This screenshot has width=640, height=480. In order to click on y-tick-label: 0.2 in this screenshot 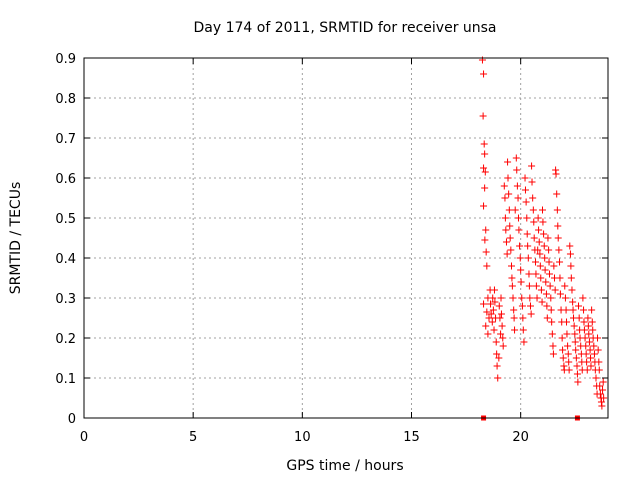, I will do `click(65, 339)`.